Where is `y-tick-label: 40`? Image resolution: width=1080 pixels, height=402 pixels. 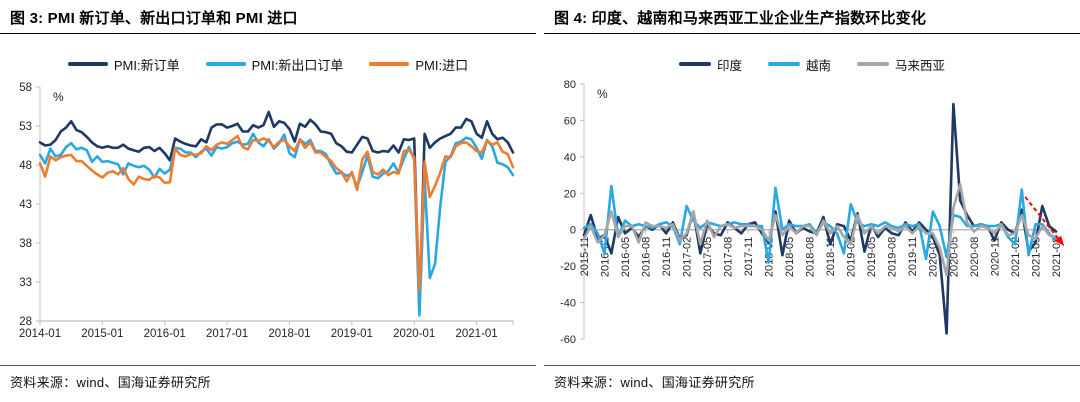 y-tick-label: 40 is located at coordinates (570, 158).